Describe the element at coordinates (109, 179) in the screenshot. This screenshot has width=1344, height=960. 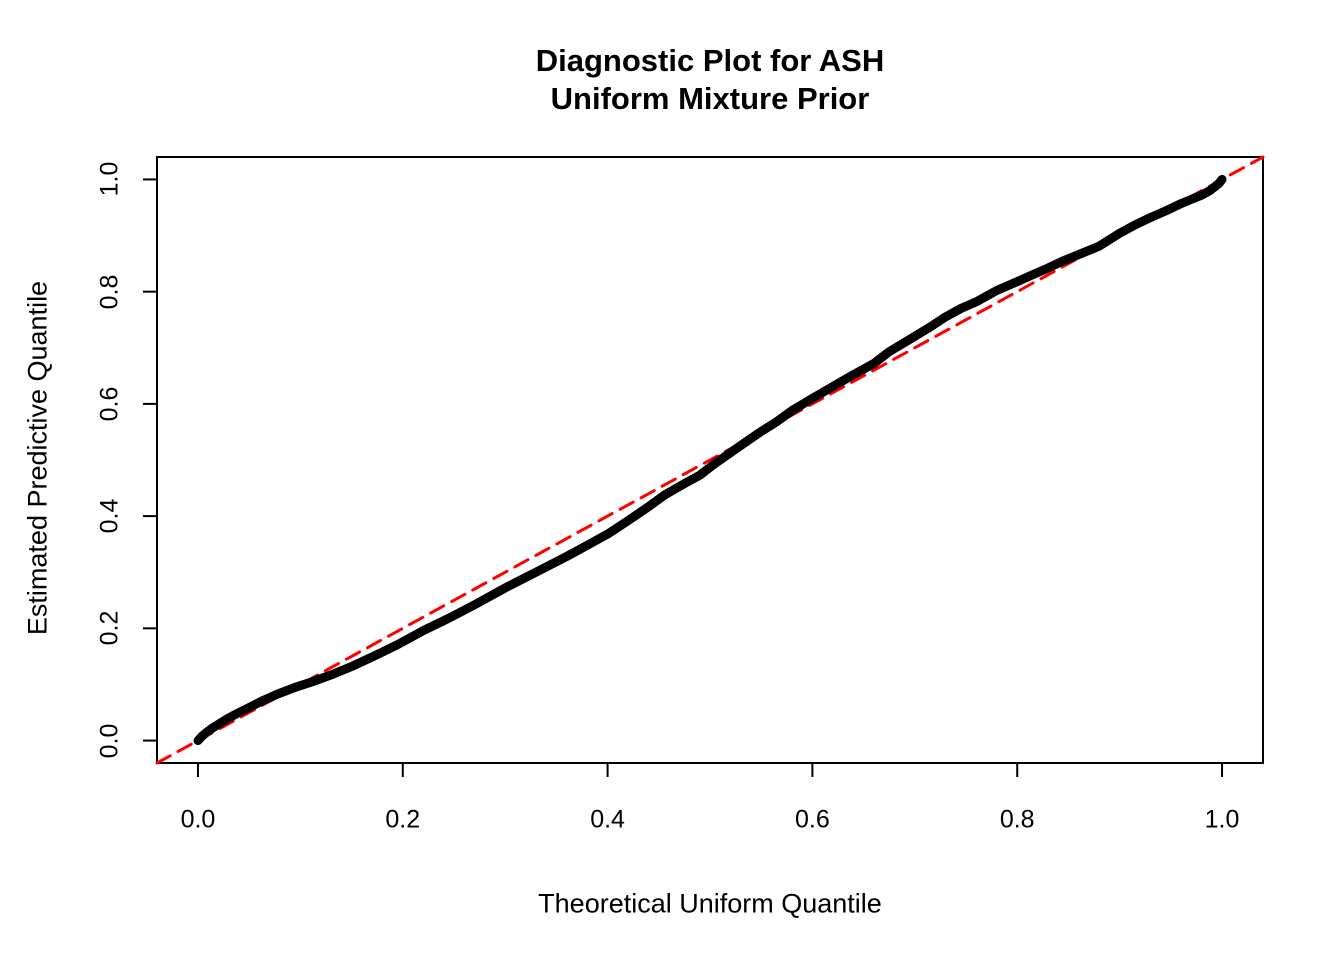
I see `y-tick-label: 1.0` at that location.